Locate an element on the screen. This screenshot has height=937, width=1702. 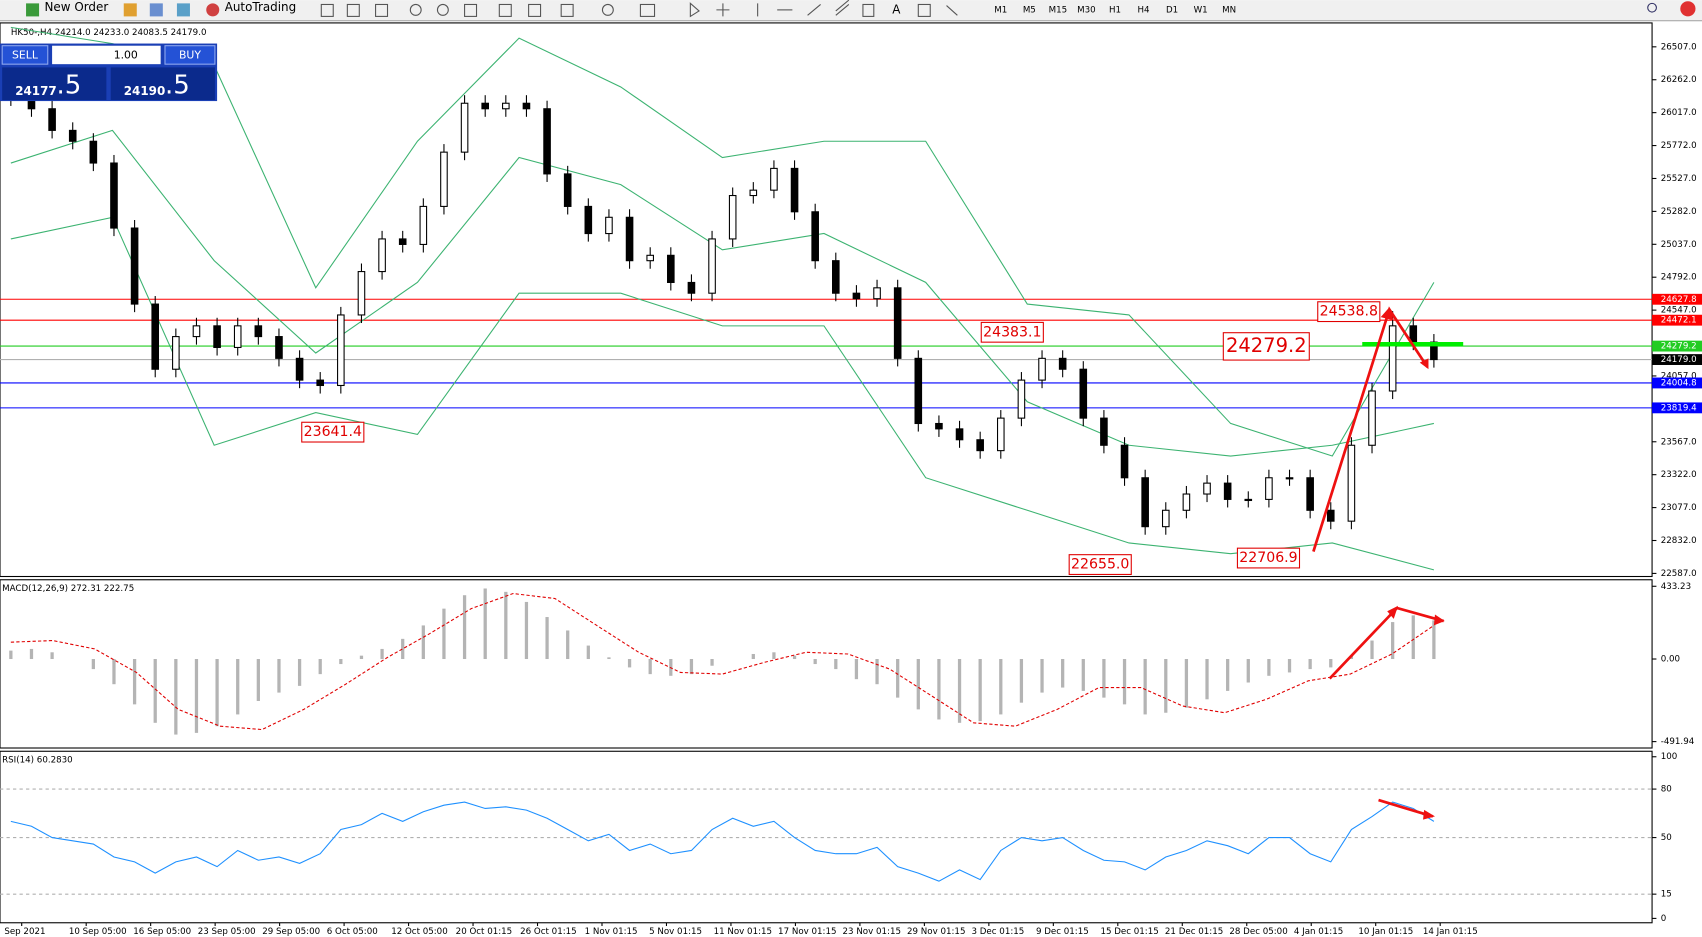
y-tick-label: 24547.0 is located at coordinates (1679, 311).